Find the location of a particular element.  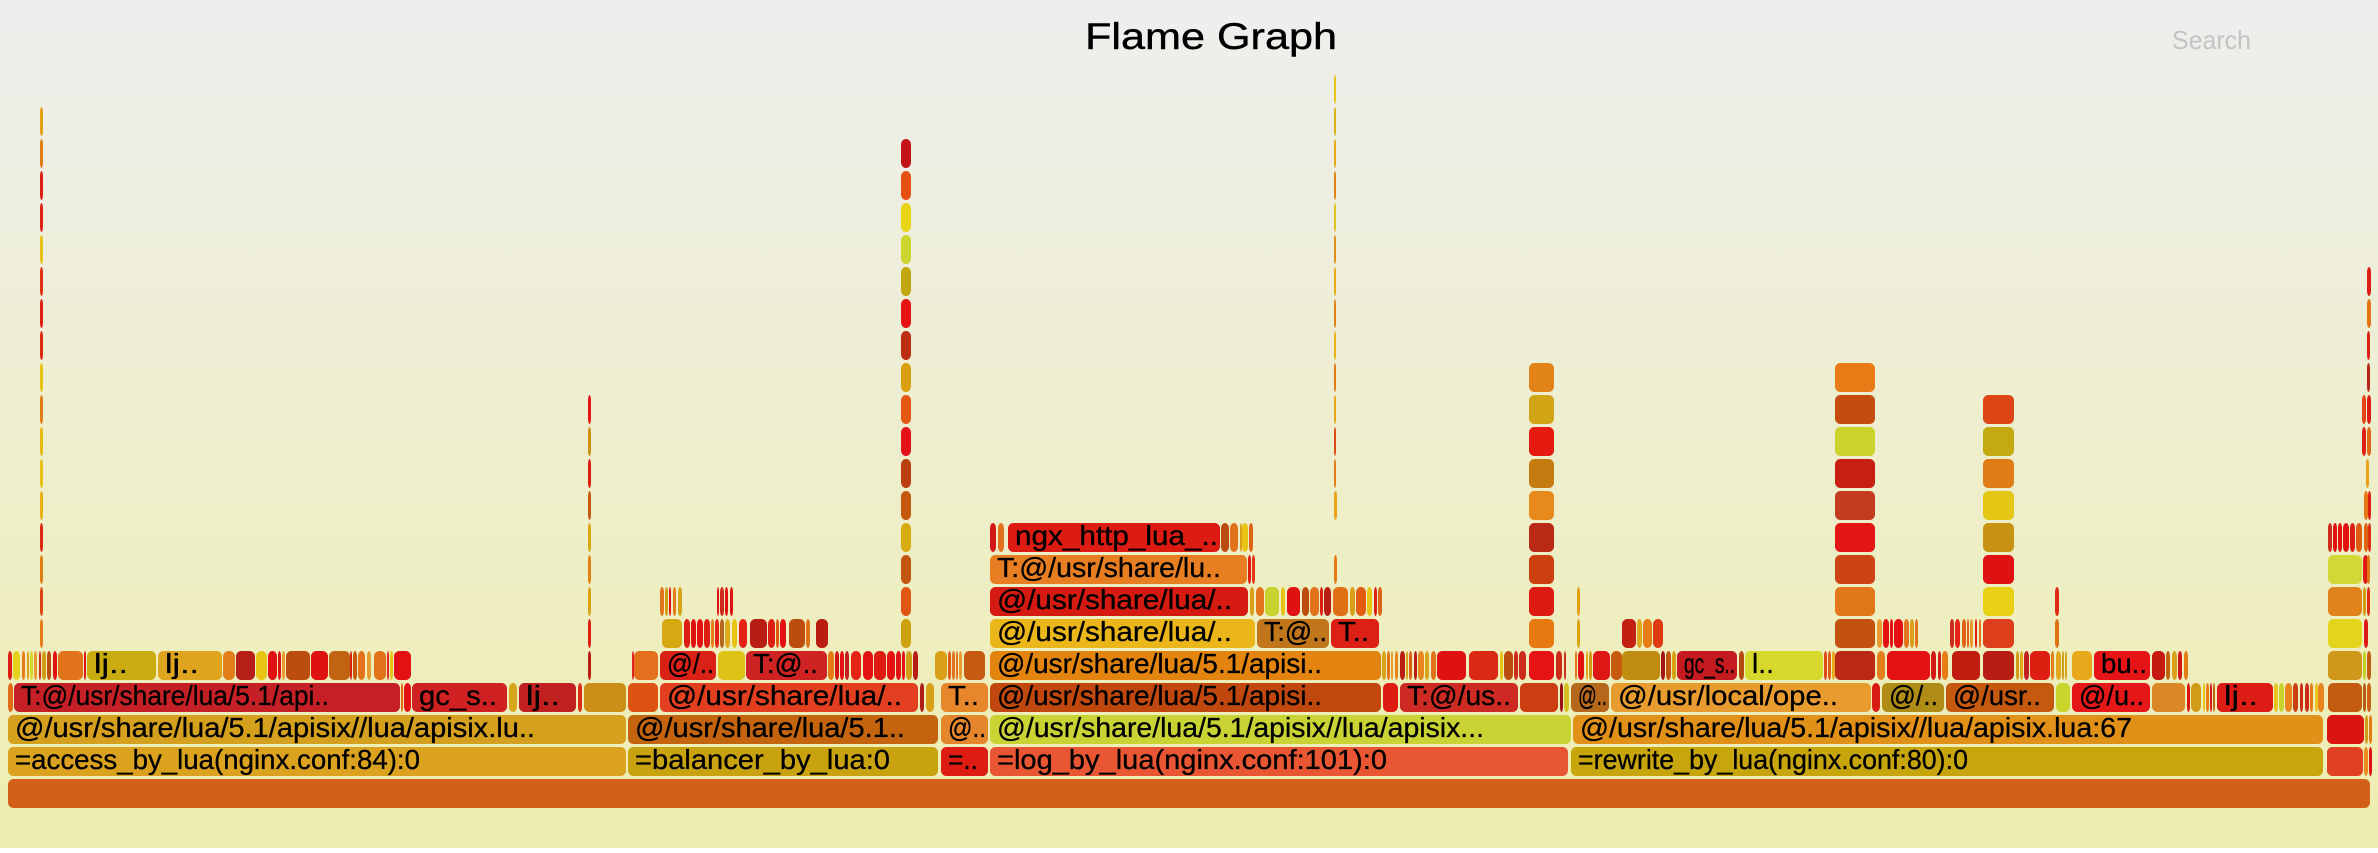

svg-text: T:@/usr/share/lu.. is located at coordinates (1109, 567).